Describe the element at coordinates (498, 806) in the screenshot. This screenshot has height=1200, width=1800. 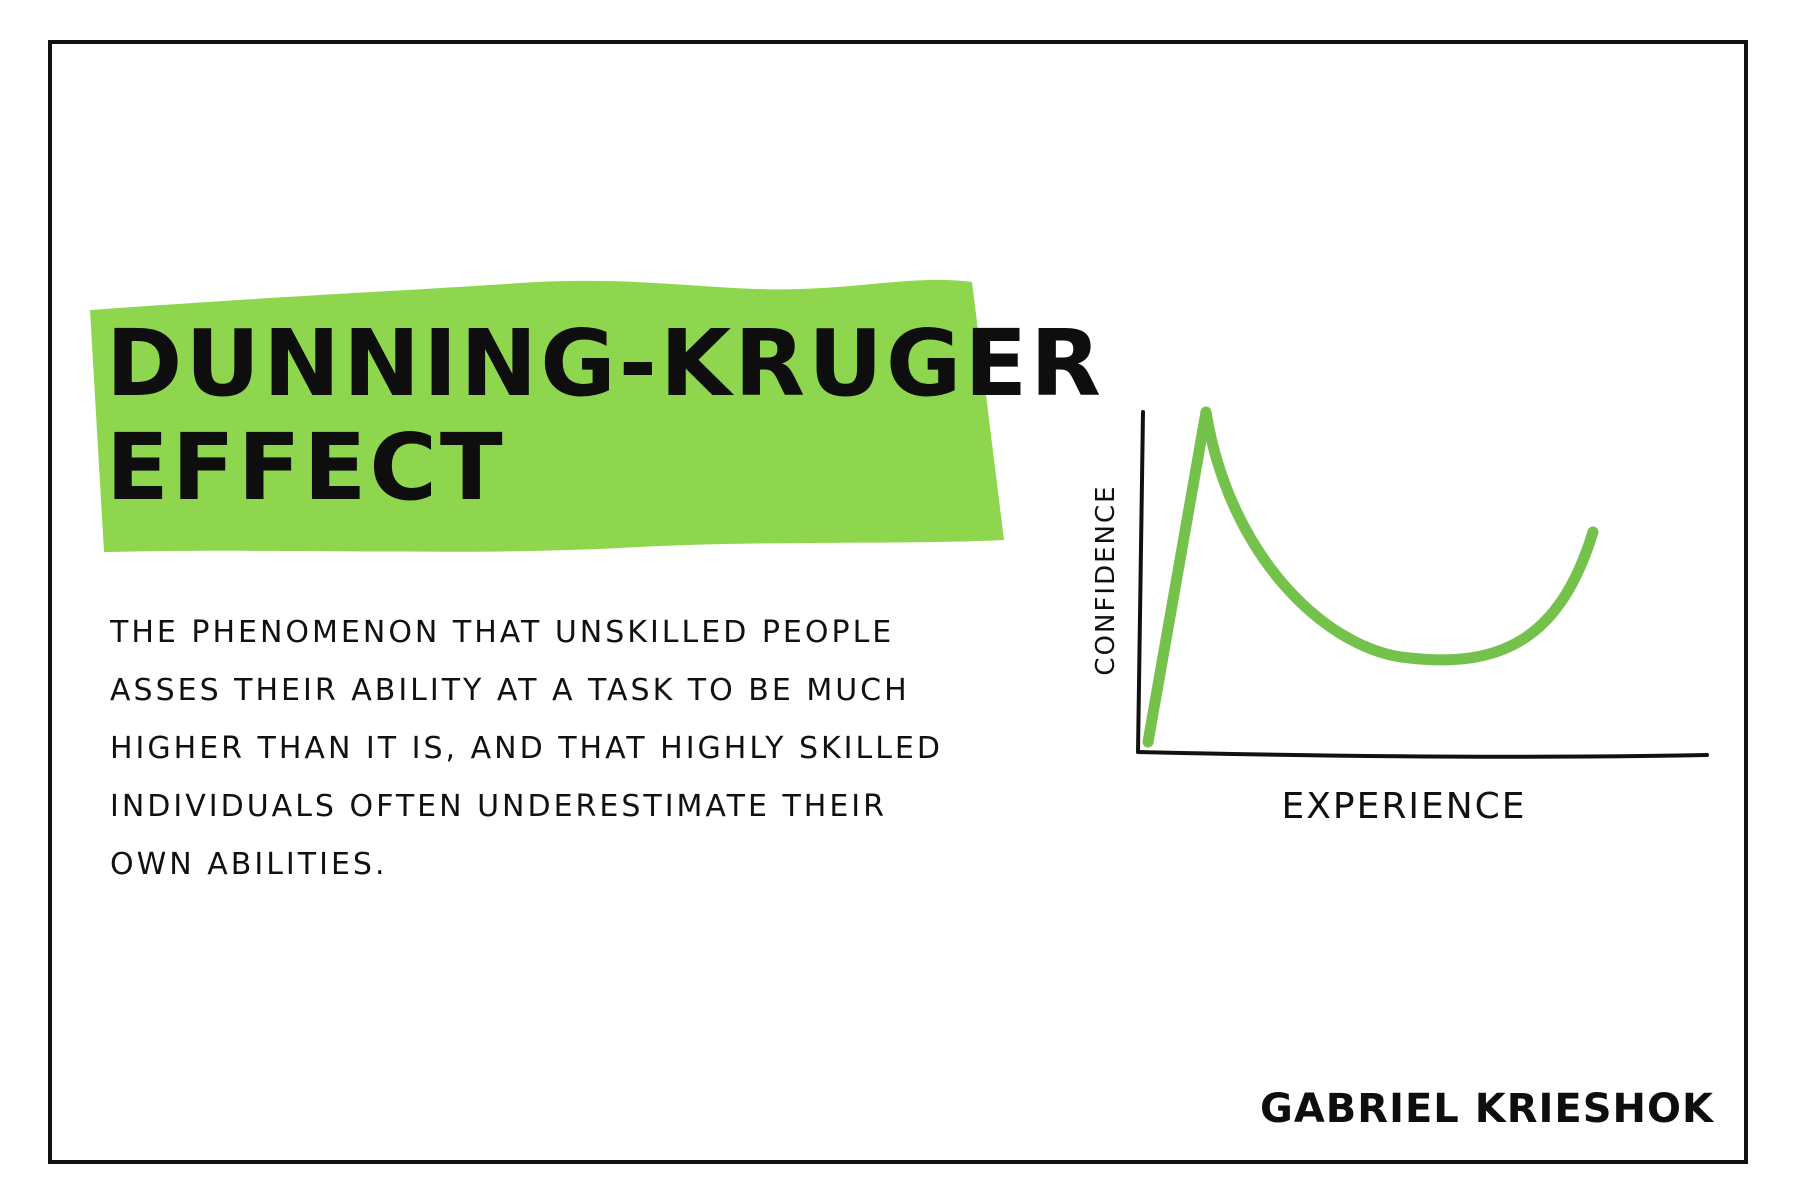
I see `description-line: INDIVIDUALS OFTEN UNDERESTIMATE THEIR` at that location.